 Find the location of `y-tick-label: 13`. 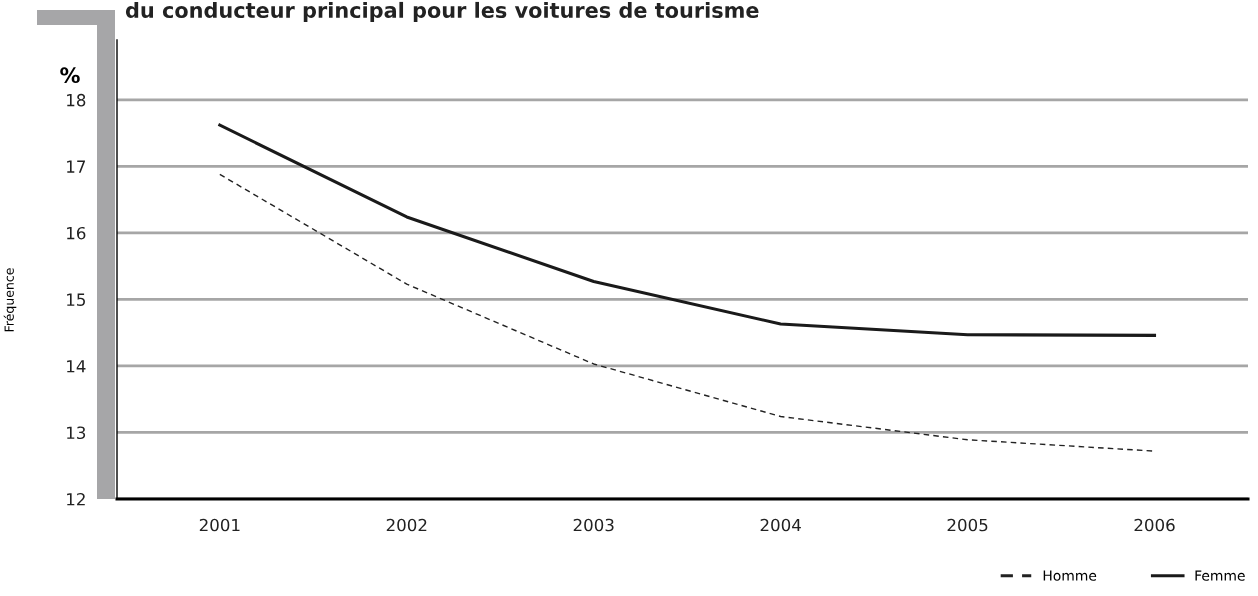

y-tick-label: 13 is located at coordinates (76, 433).